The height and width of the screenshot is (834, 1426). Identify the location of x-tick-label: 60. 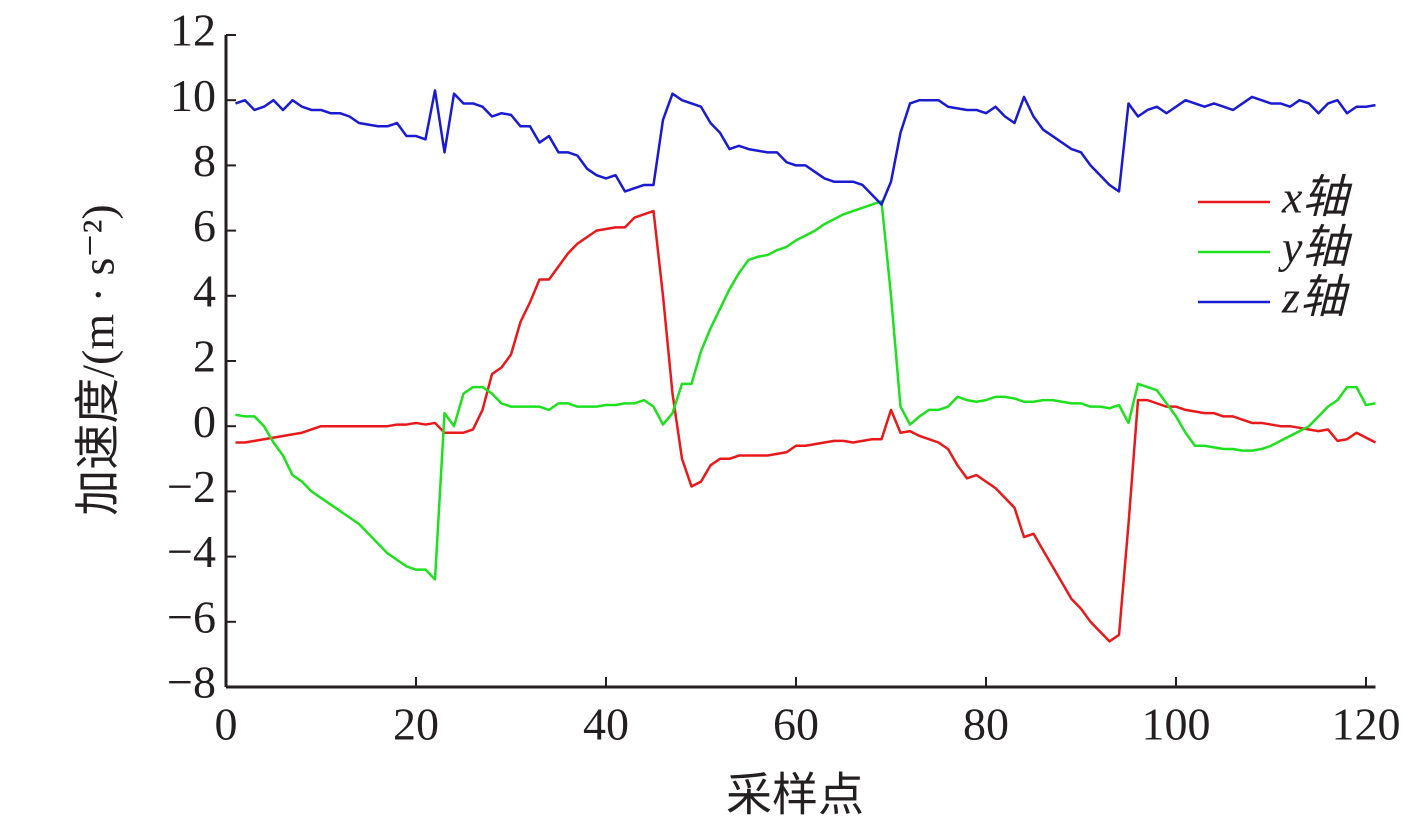
(796, 724).